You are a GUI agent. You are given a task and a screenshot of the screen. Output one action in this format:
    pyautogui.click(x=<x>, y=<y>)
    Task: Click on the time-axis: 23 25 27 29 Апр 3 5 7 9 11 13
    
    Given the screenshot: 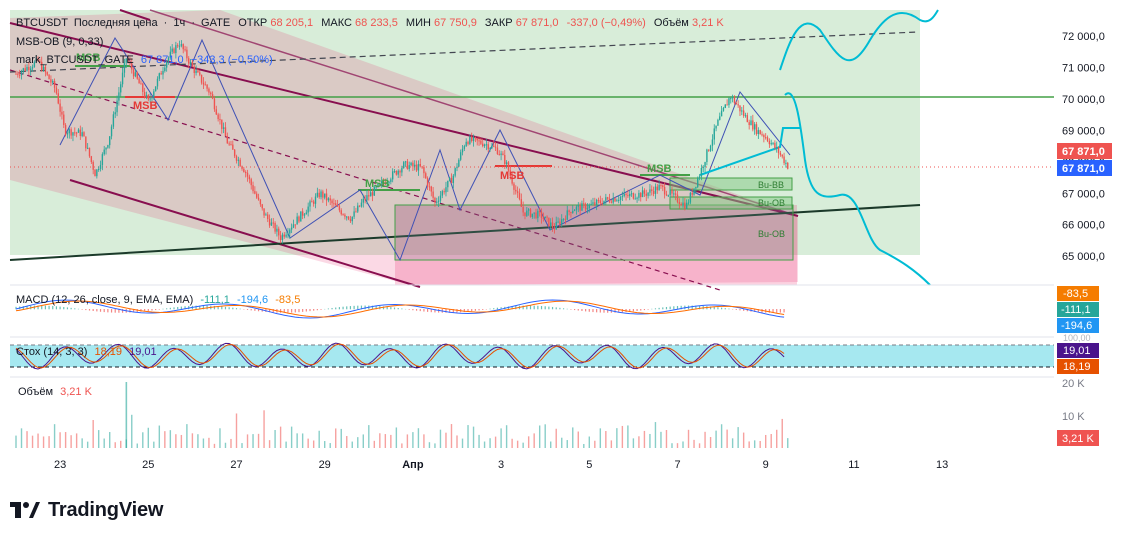 What is the action you would take?
    pyautogui.click(x=501, y=465)
    